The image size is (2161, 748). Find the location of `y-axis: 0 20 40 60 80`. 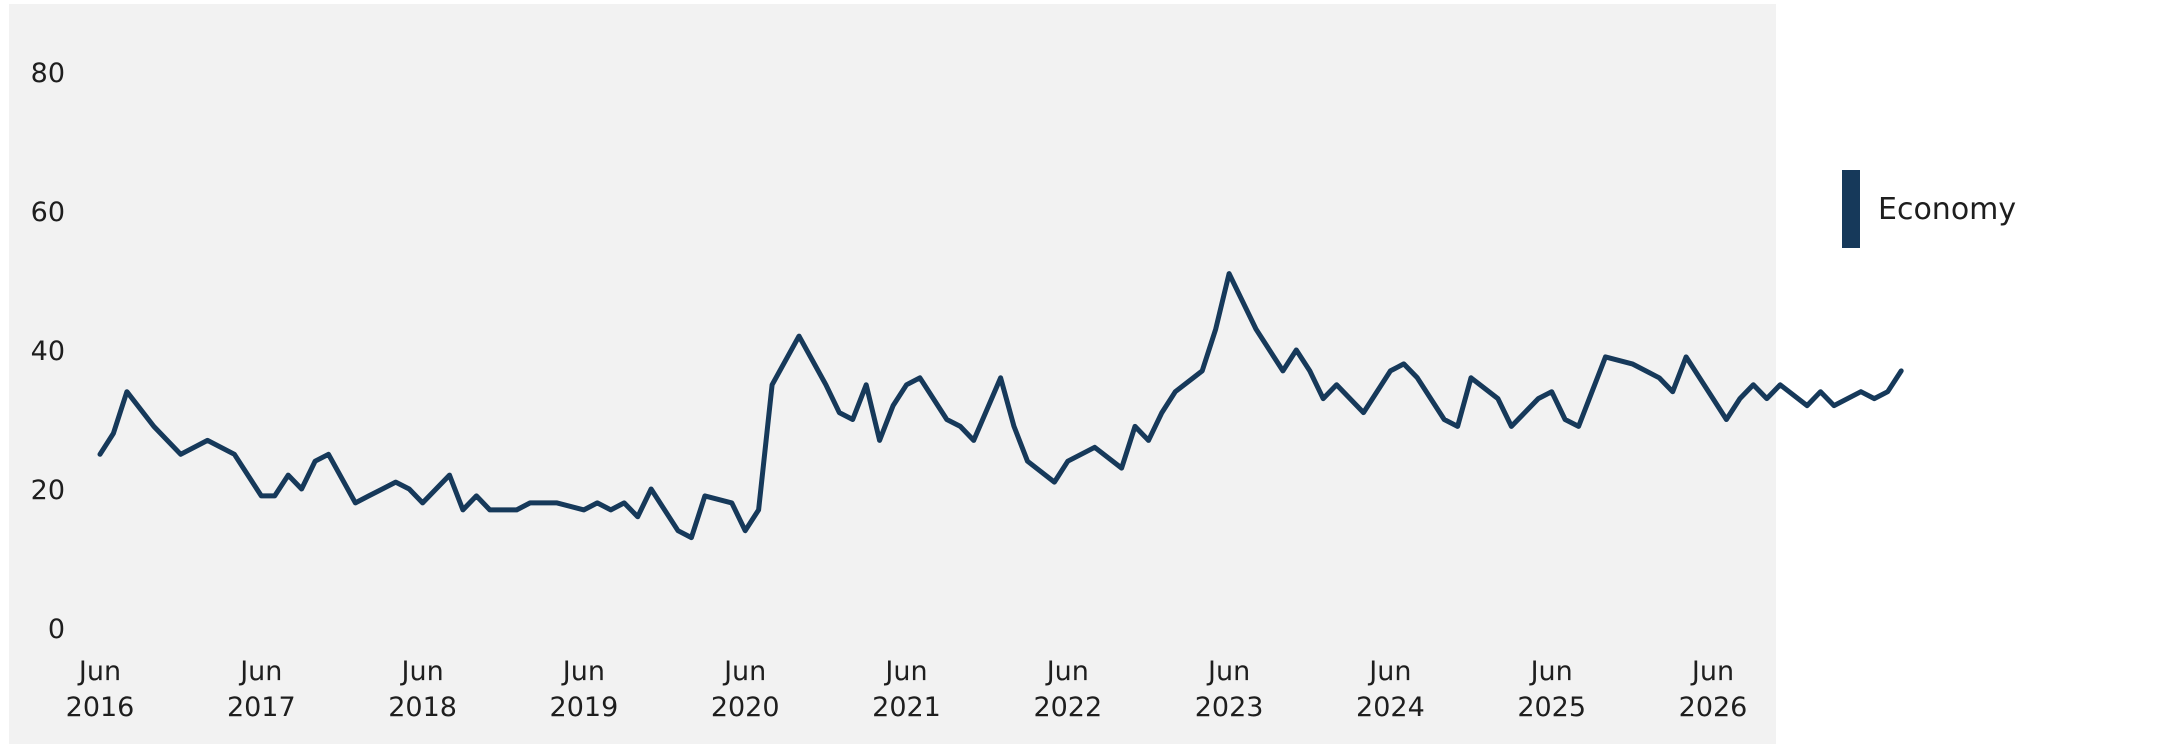

y-axis: 0 20 40 60 80 is located at coordinates (48, 351).